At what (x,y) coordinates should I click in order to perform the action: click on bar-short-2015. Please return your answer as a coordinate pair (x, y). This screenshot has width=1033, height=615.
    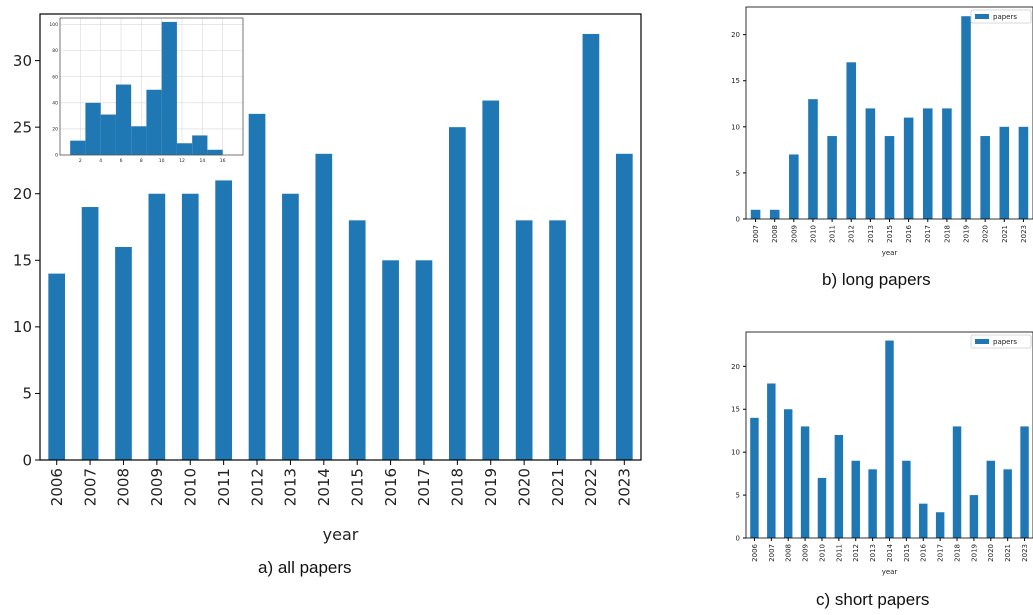
    Looking at the image, I should click on (906, 499).